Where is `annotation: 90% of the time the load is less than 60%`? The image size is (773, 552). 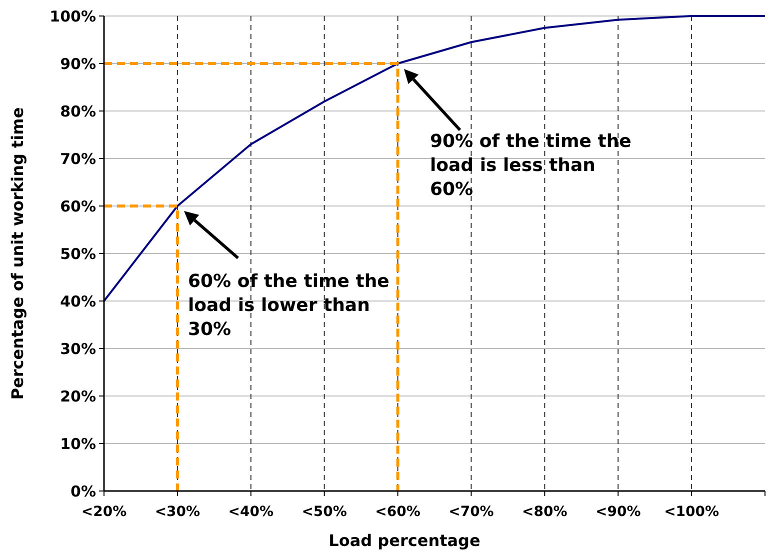
annotation: 90% of the time the load is less than 60% is located at coordinates (531, 165).